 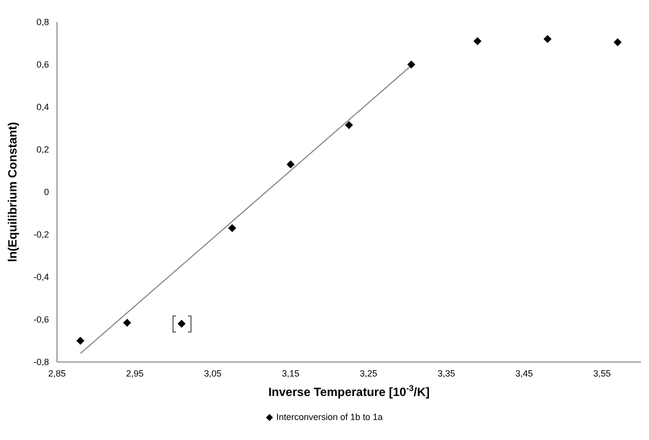 What do you see at coordinates (602, 373) in the screenshot?
I see `x-tick-label: 3,55` at bounding box center [602, 373].